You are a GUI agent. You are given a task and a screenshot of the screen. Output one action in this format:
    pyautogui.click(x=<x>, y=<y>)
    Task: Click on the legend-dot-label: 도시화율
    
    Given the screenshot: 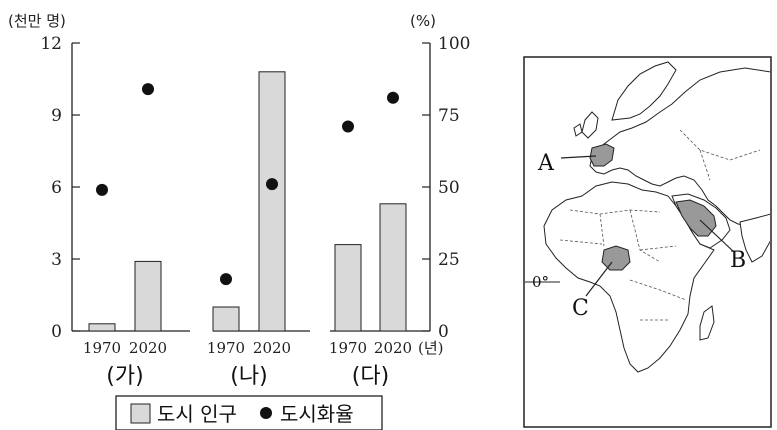 What is the action you would take?
    pyautogui.click(x=317, y=414)
    